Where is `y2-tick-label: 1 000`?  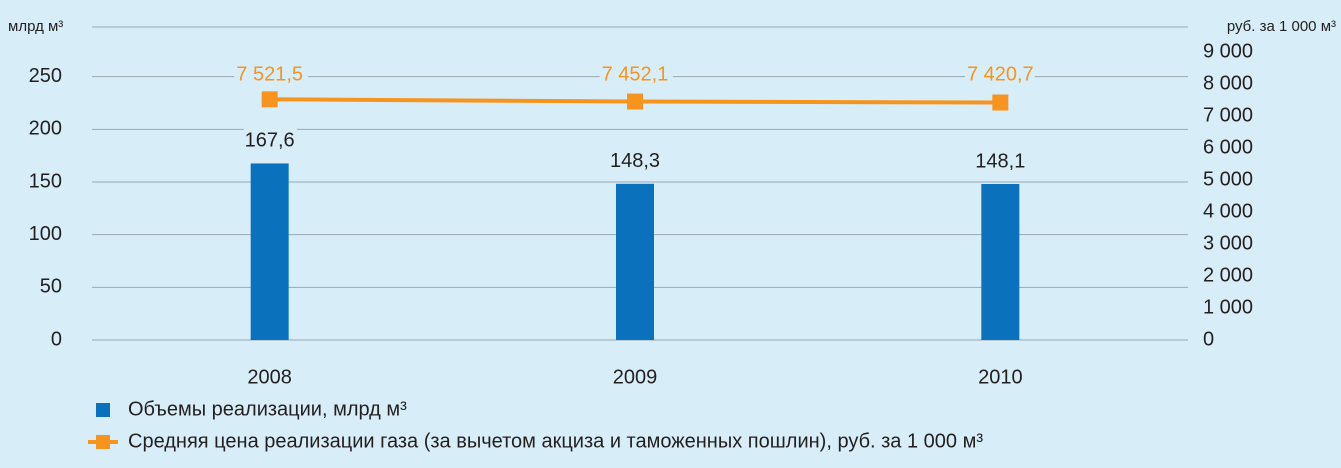
y2-tick-label: 1 000 is located at coordinates (1228, 307).